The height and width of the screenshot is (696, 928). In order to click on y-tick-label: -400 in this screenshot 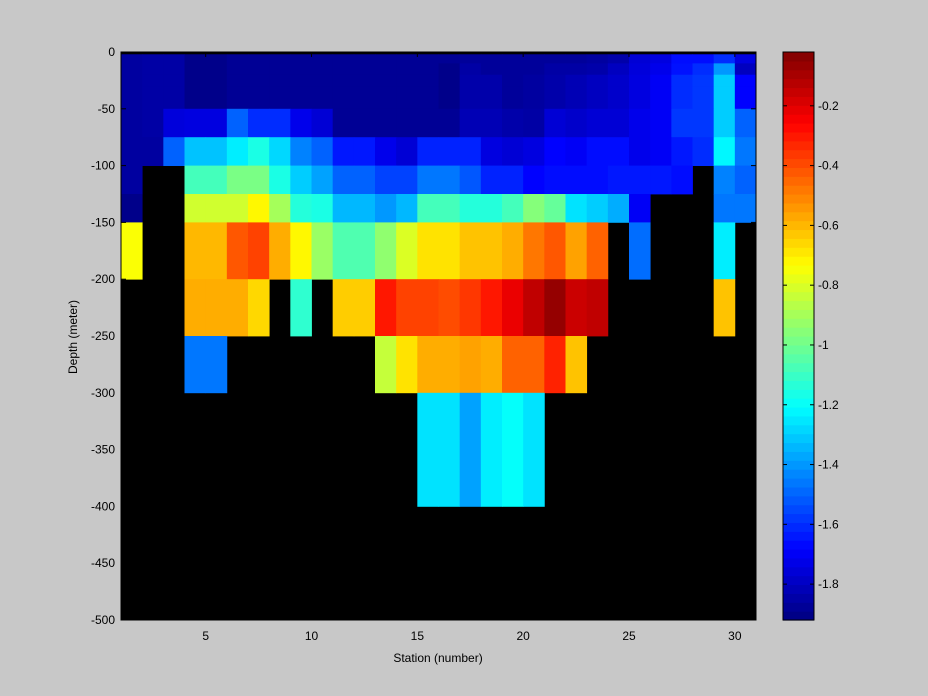, I will do `click(103, 506)`.